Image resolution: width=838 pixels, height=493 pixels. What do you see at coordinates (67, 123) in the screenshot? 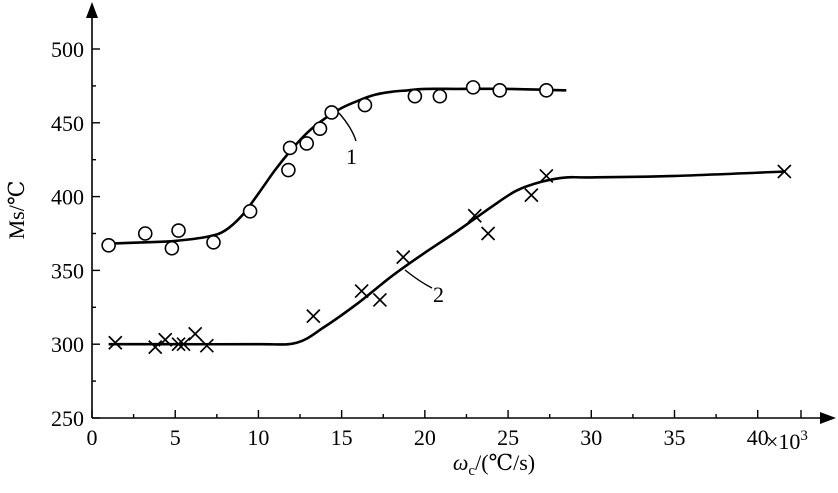
I see `y-tick-label: 450` at bounding box center [67, 123].